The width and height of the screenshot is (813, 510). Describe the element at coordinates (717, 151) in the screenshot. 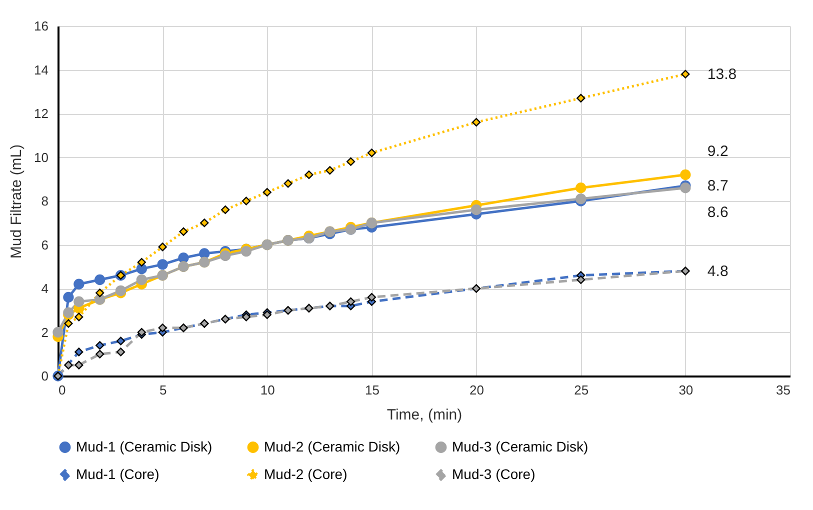

I see `data-label: 9.2` at that location.